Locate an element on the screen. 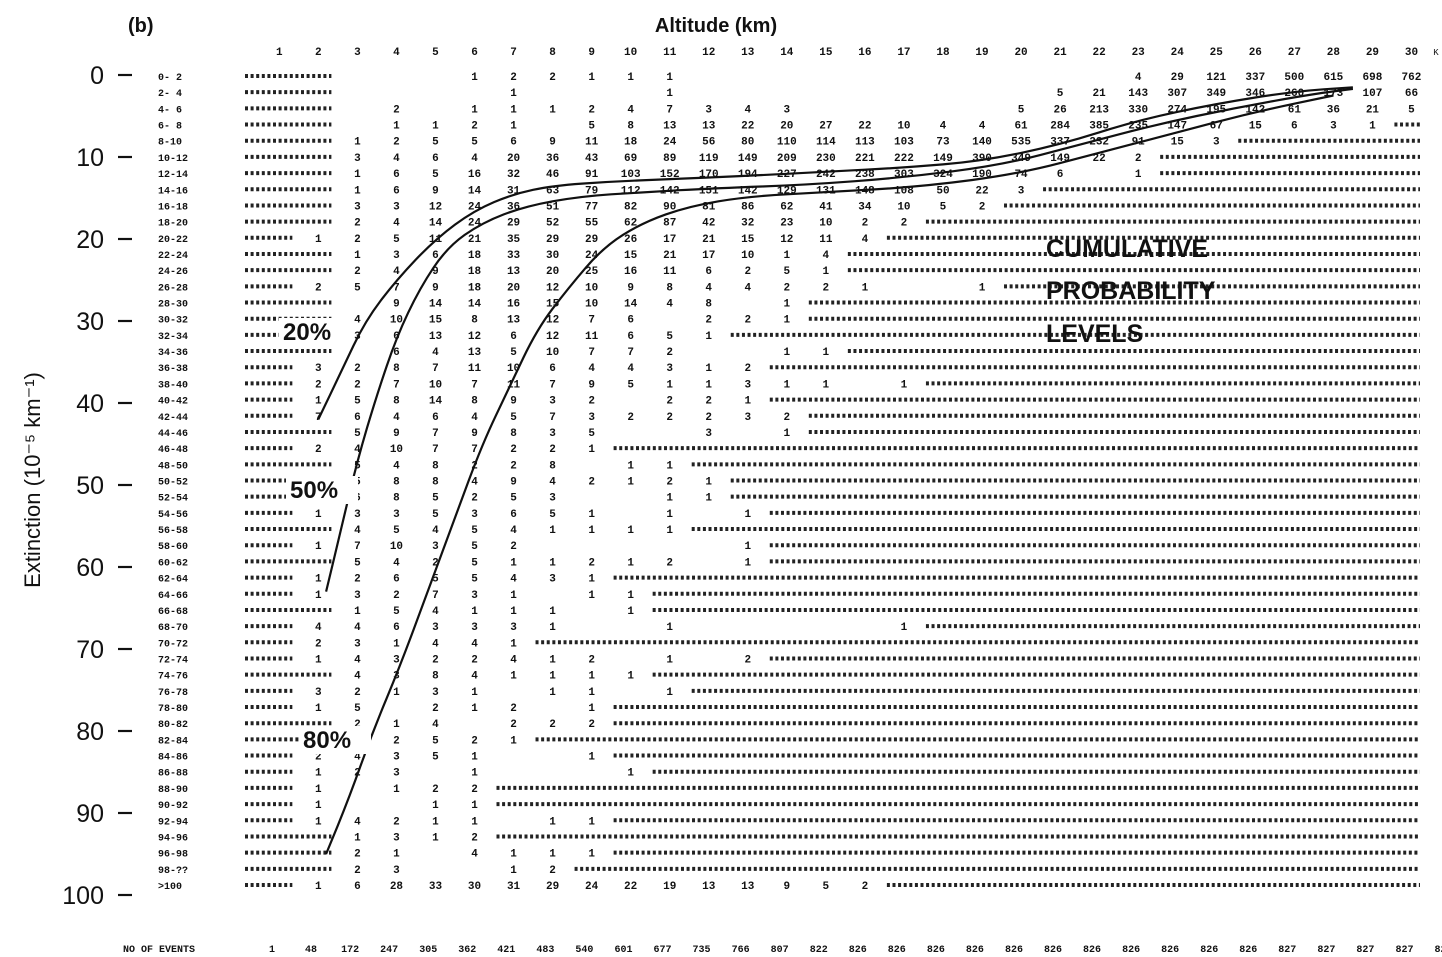 The width and height of the screenshot is (1442, 957). events-value: 48 is located at coordinates (311, 950).